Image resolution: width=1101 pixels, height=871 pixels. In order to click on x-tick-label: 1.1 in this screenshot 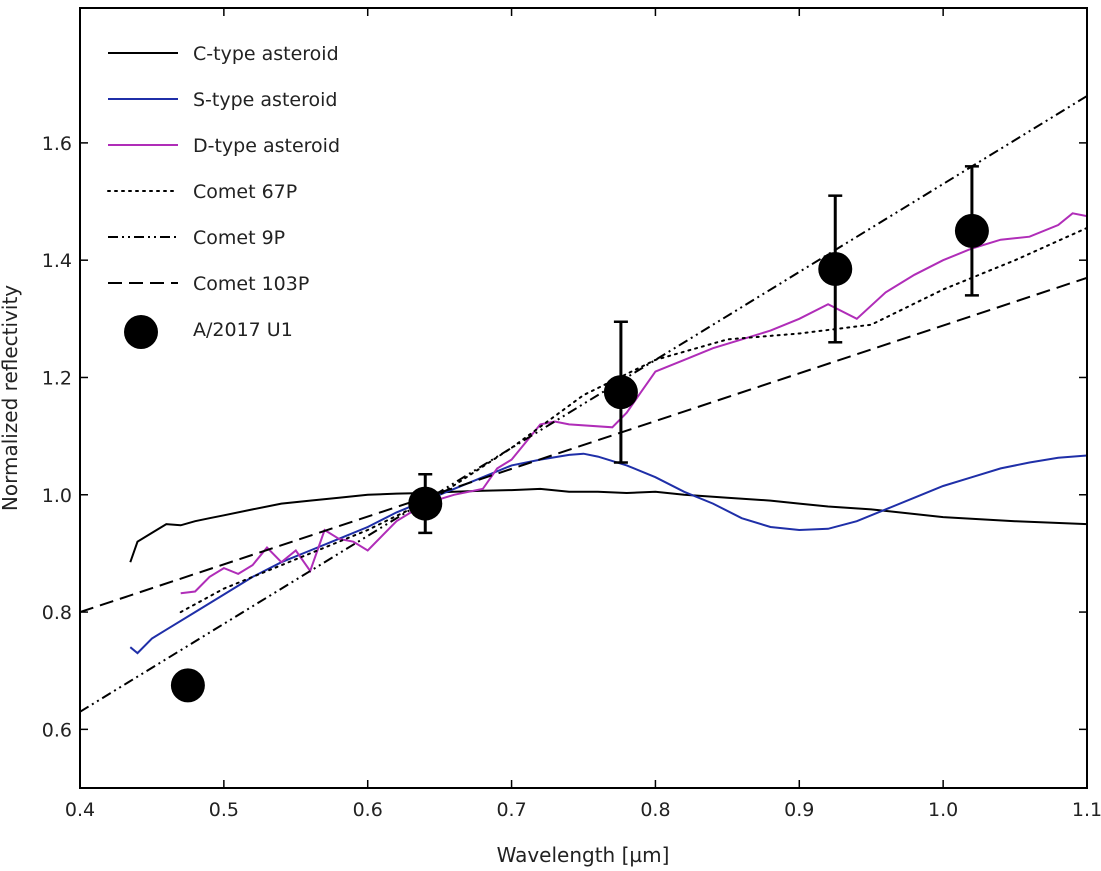, I will do `click(1086, 810)`.